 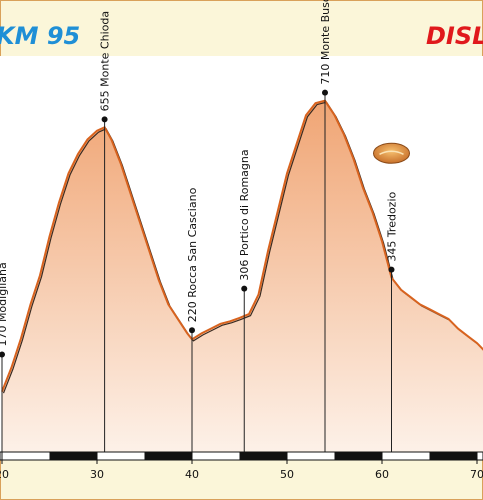 What do you see at coordinates (325, 42) in the screenshot?
I see `waypoint-label: 710 Monte Busca` at bounding box center [325, 42].